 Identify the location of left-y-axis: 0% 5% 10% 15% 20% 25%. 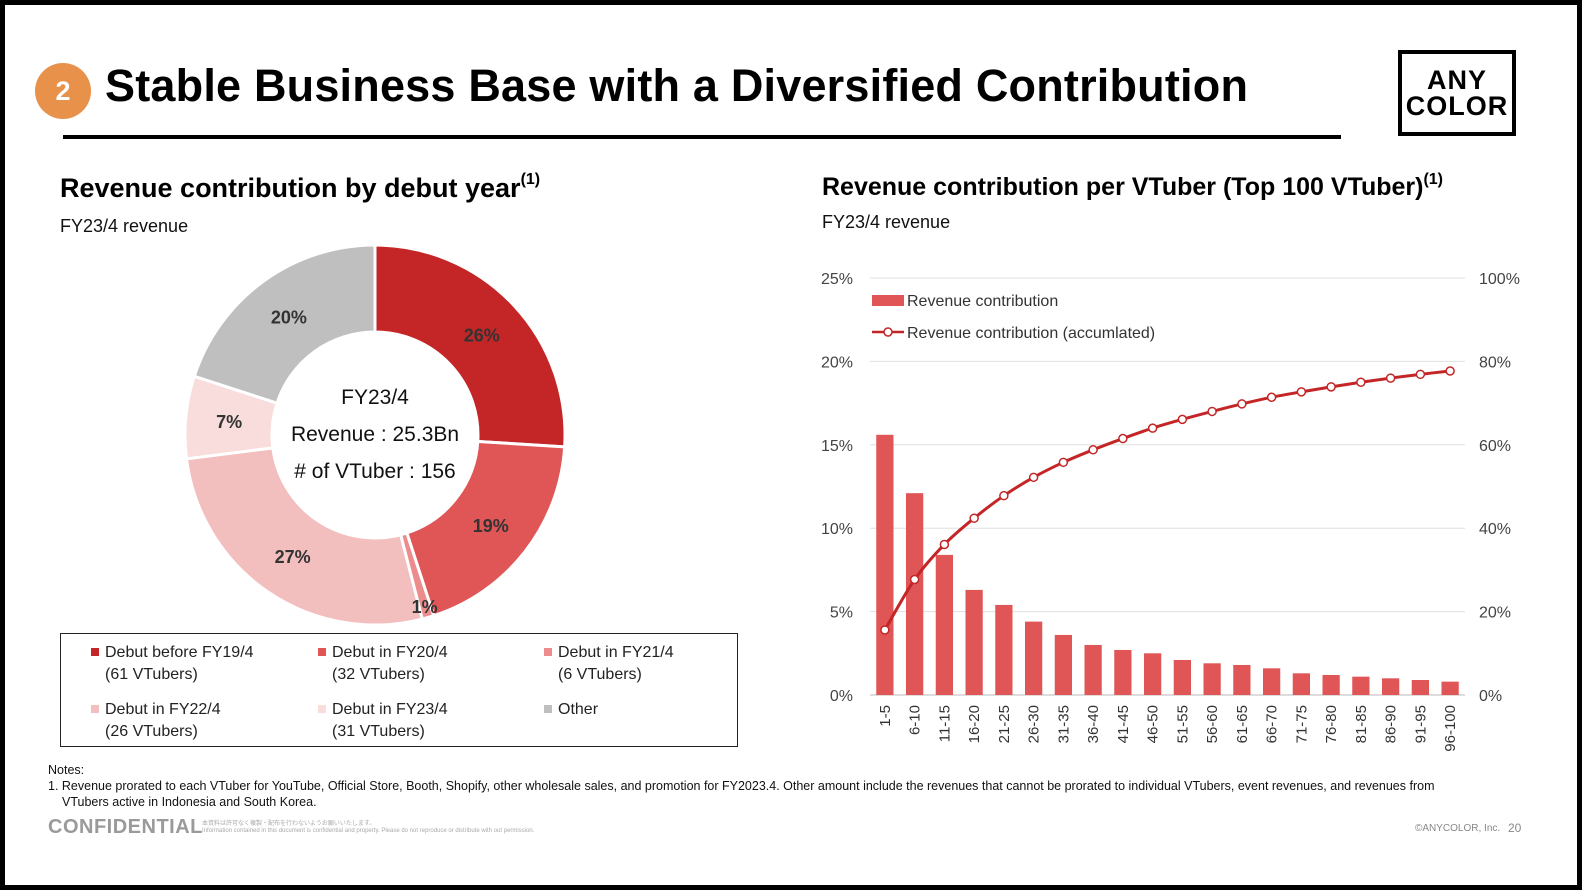
(837, 488).